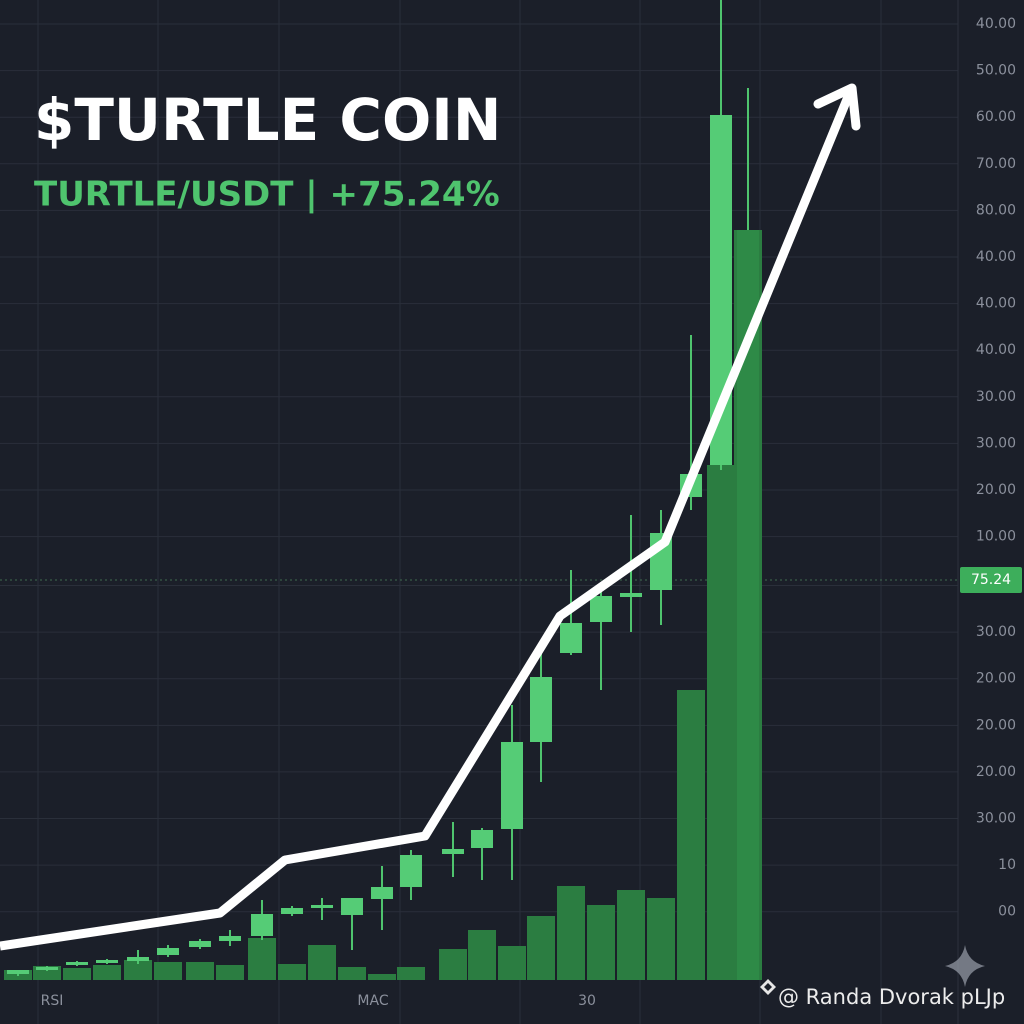 The height and width of the screenshot is (1024, 1024). Describe the element at coordinates (768, 987) in the screenshot. I see `logo-icon` at that location.